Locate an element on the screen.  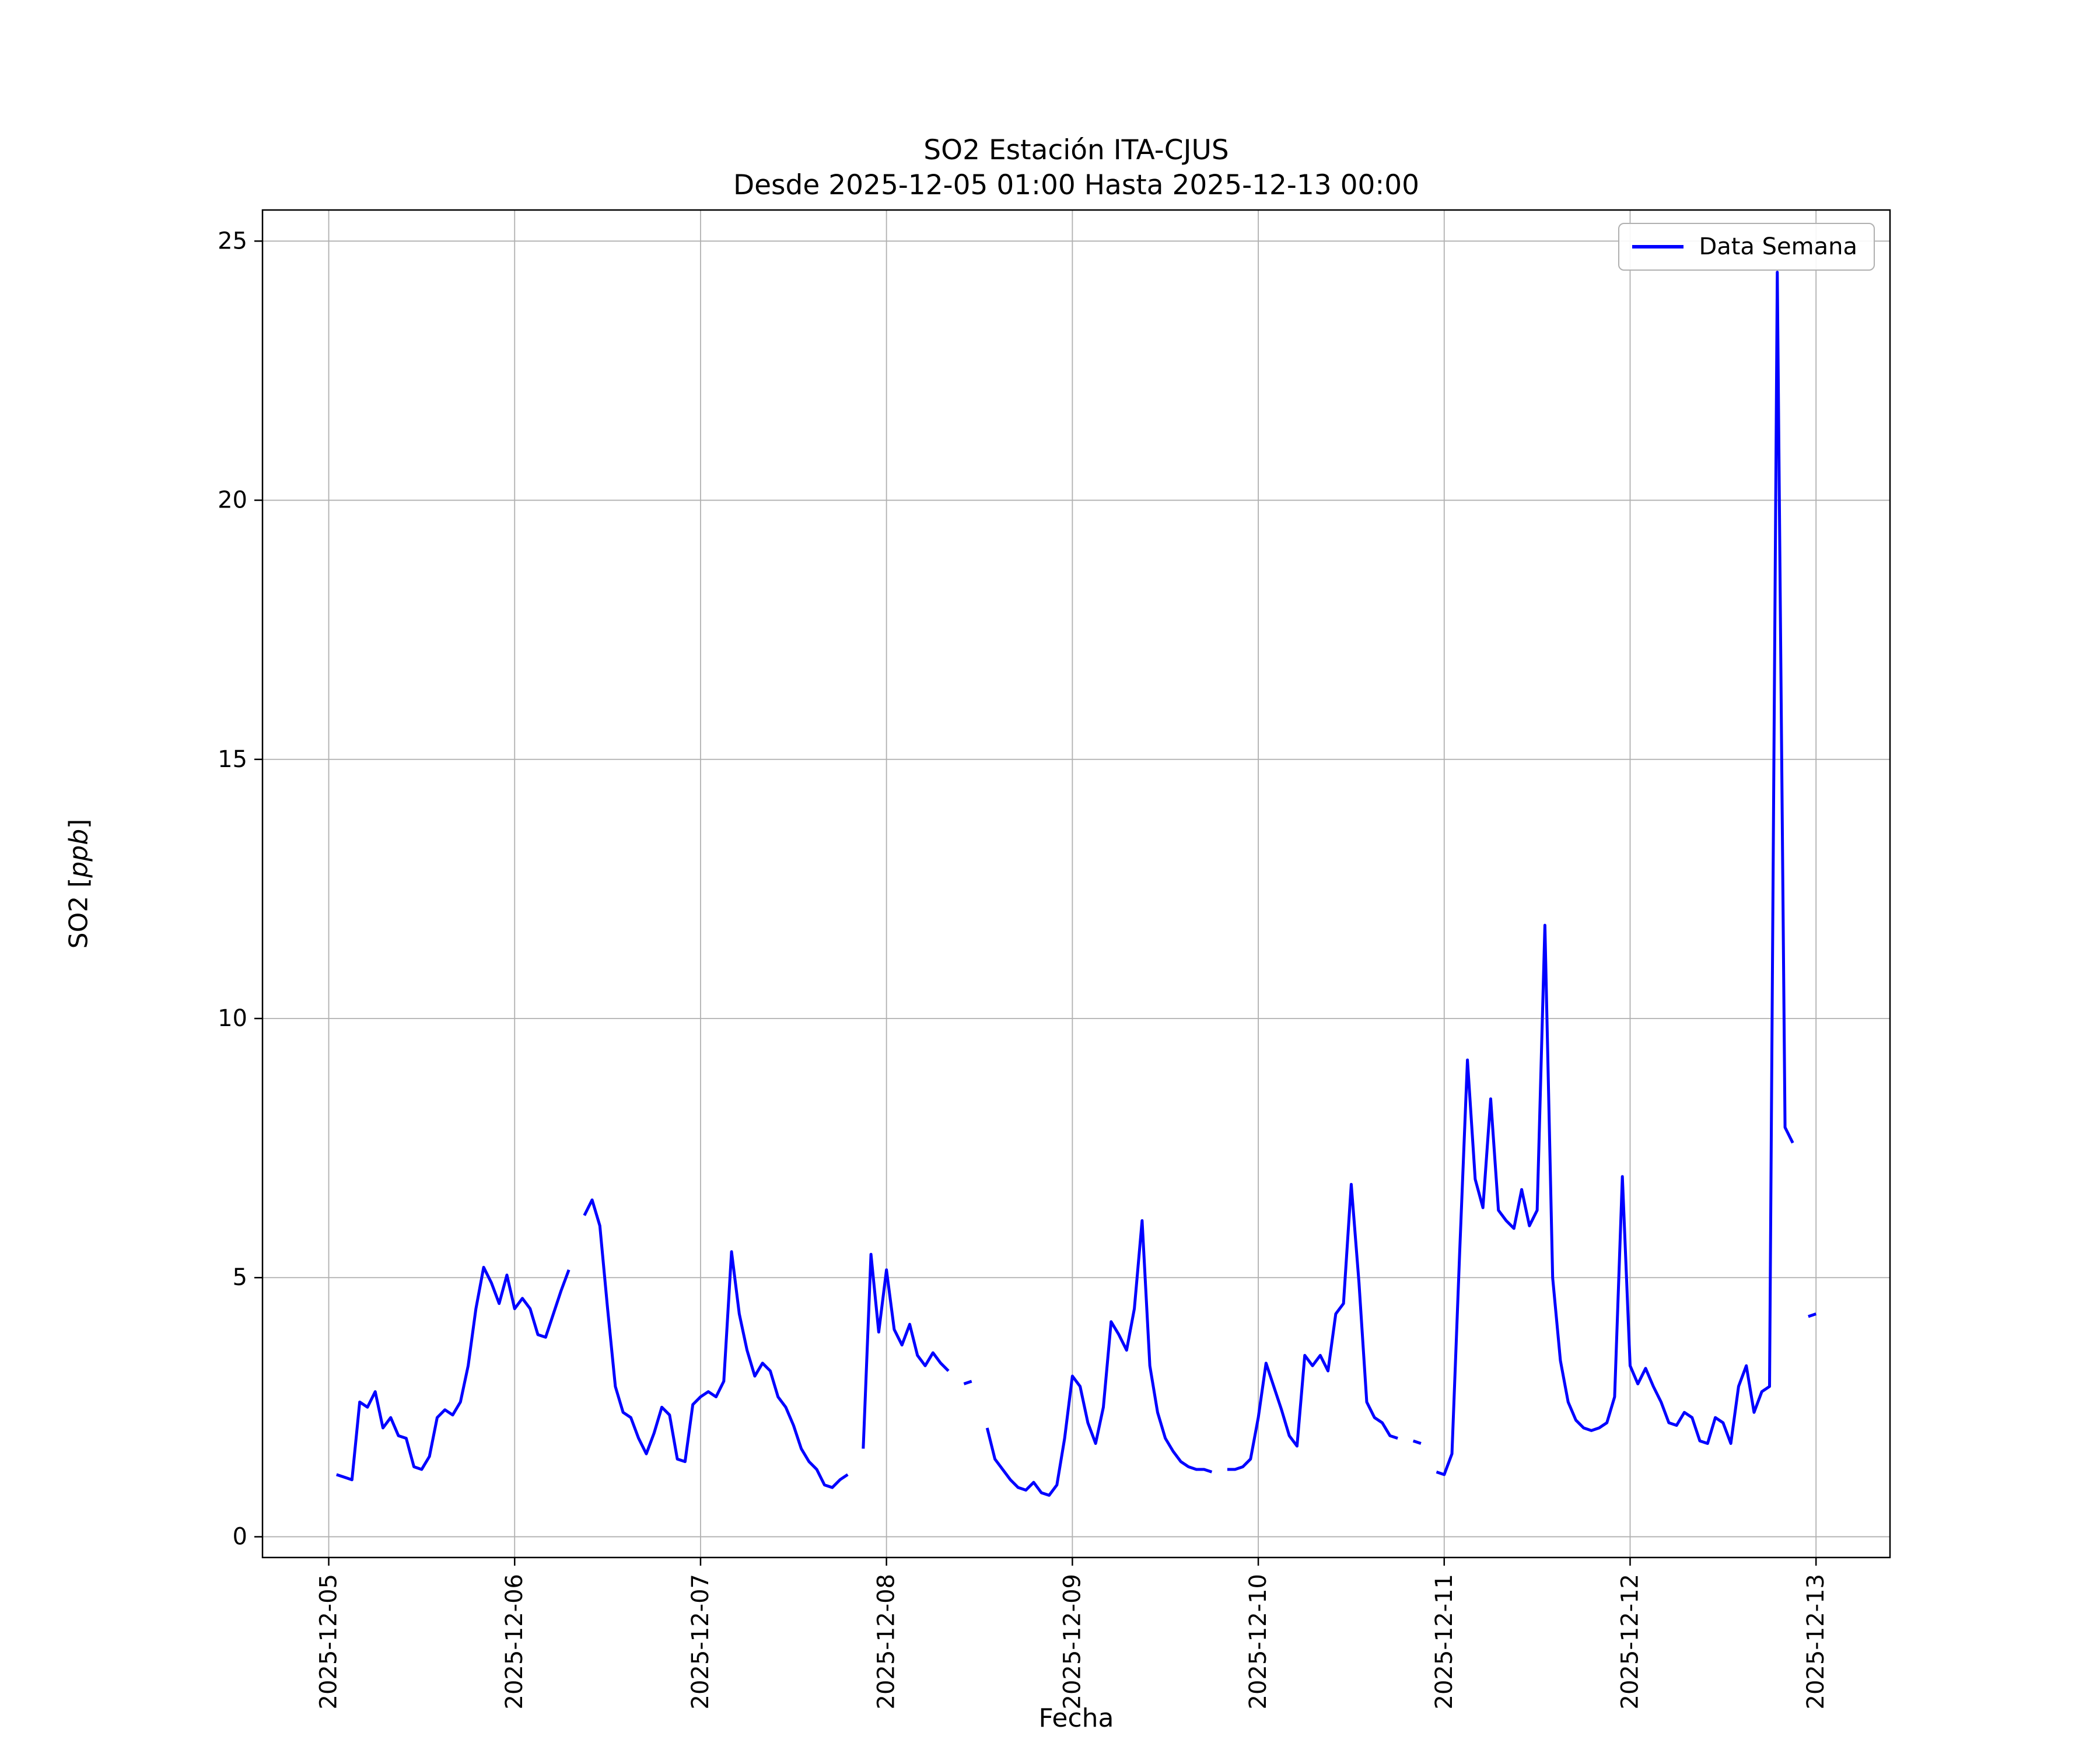
y-tick-label: 10 is located at coordinates (232, 1019).